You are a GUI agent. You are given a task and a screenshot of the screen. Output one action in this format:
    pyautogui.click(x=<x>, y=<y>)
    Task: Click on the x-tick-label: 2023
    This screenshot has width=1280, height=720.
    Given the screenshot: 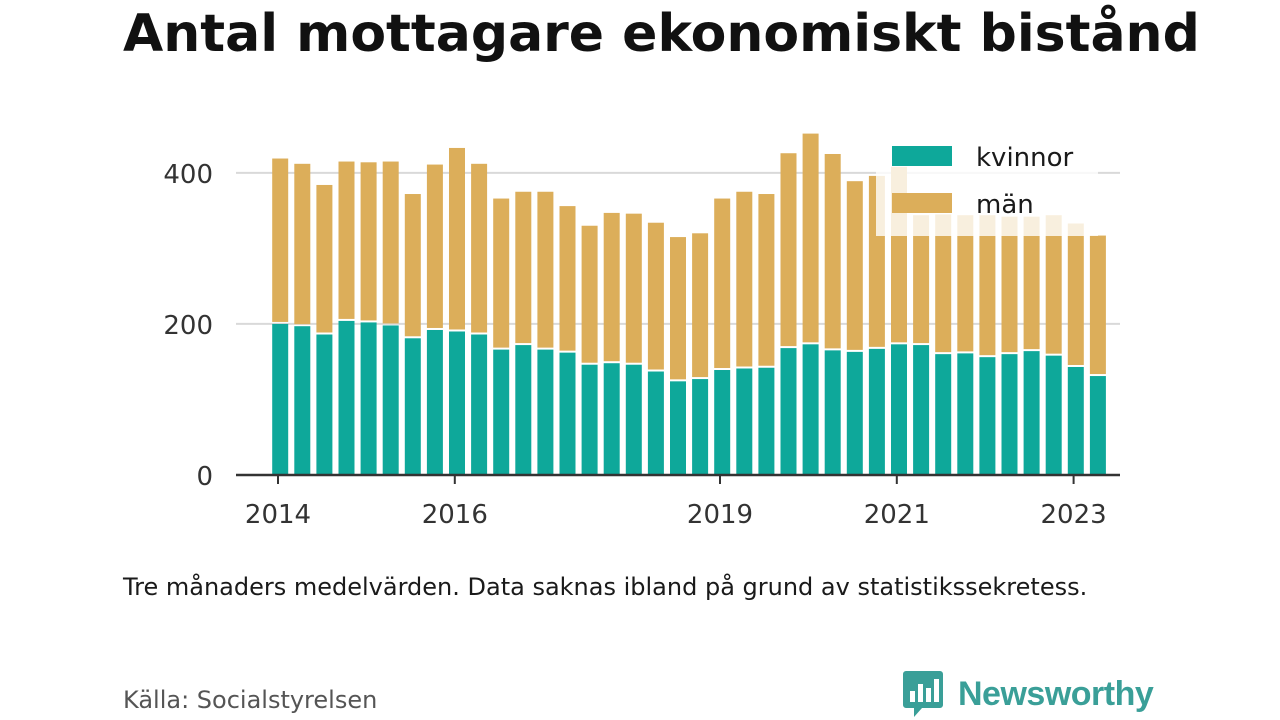 What is the action you would take?
    pyautogui.click(x=1074, y=515)
    